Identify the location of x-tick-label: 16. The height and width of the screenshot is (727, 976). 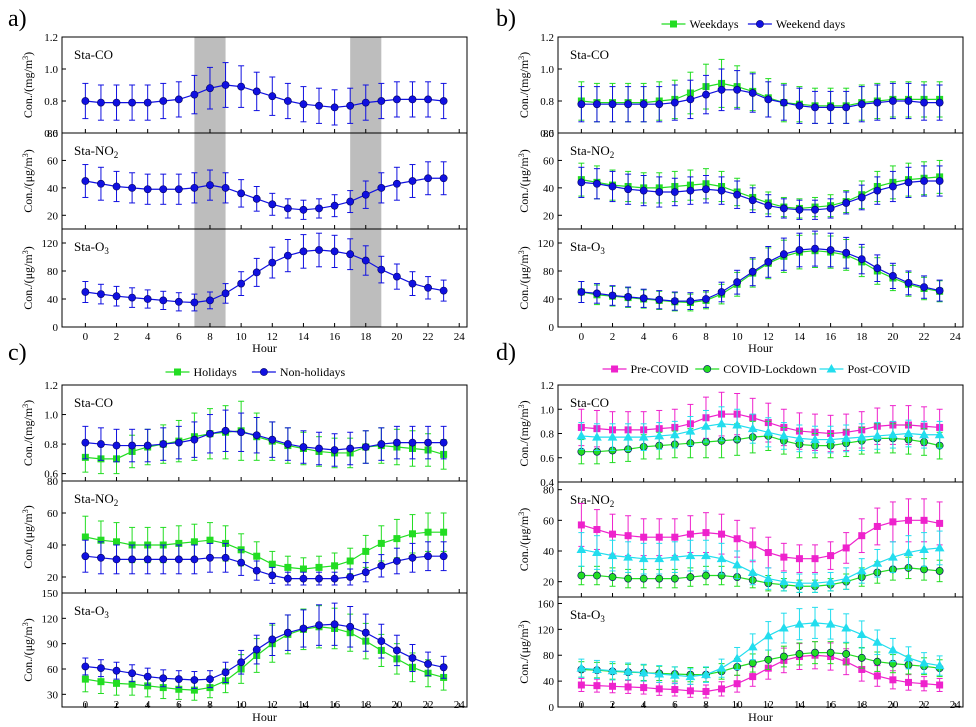
(831, 705).